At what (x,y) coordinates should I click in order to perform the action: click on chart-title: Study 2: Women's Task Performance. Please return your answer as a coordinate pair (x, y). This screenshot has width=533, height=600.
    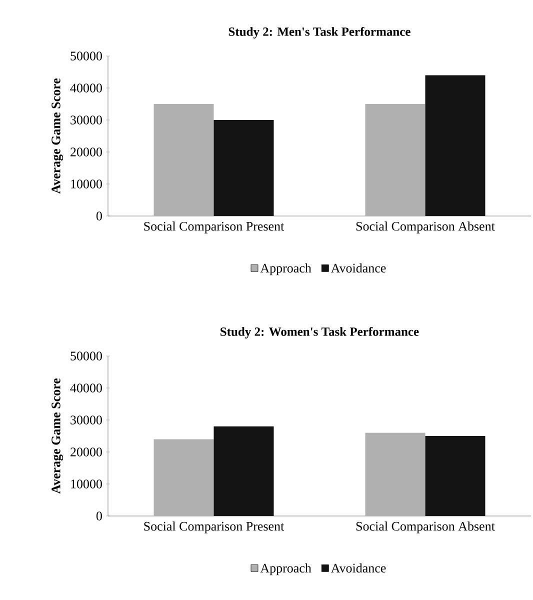
    Looking at the image, I should click on (319, 332).